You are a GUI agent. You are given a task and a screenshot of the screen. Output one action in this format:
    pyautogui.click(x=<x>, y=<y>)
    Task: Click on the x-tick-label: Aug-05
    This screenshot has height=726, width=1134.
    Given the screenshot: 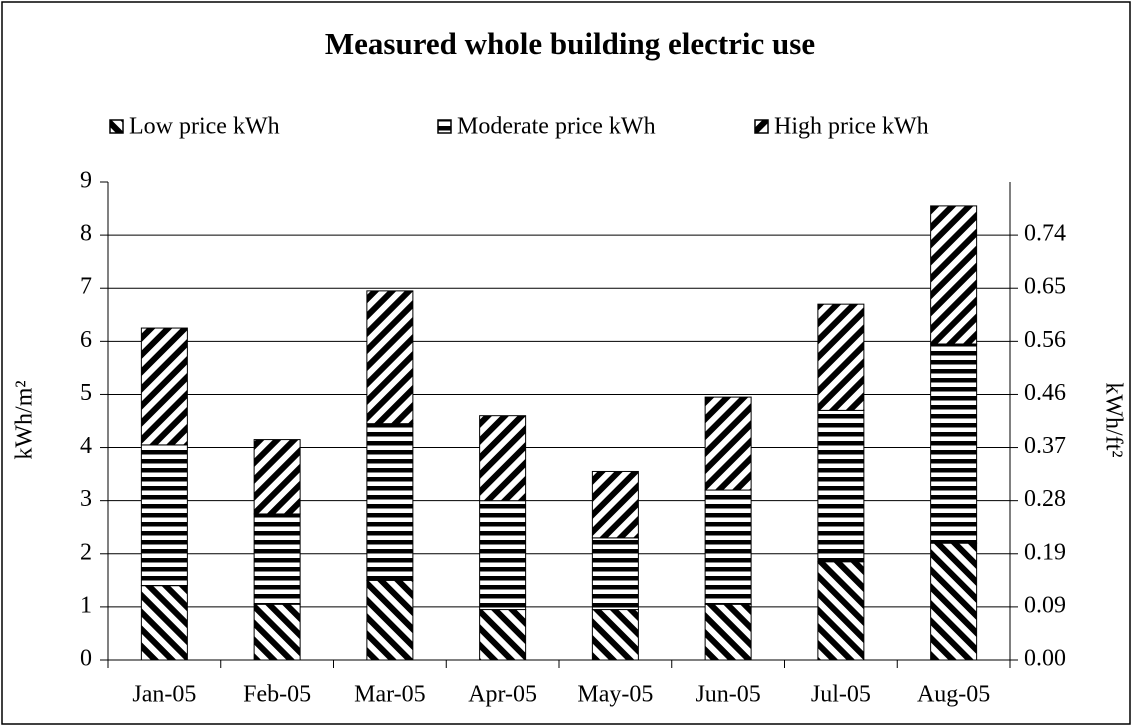 What is the action you would take?
    pyautogui.click(x=953, y=695)
    